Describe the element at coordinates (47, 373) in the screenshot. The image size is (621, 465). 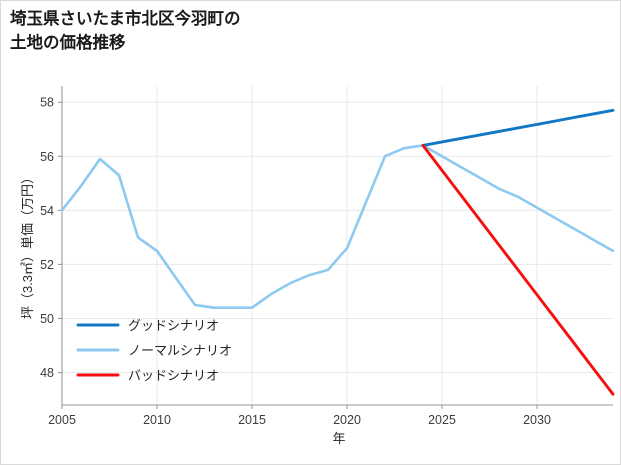
I see `svg-text: 48` at that location.